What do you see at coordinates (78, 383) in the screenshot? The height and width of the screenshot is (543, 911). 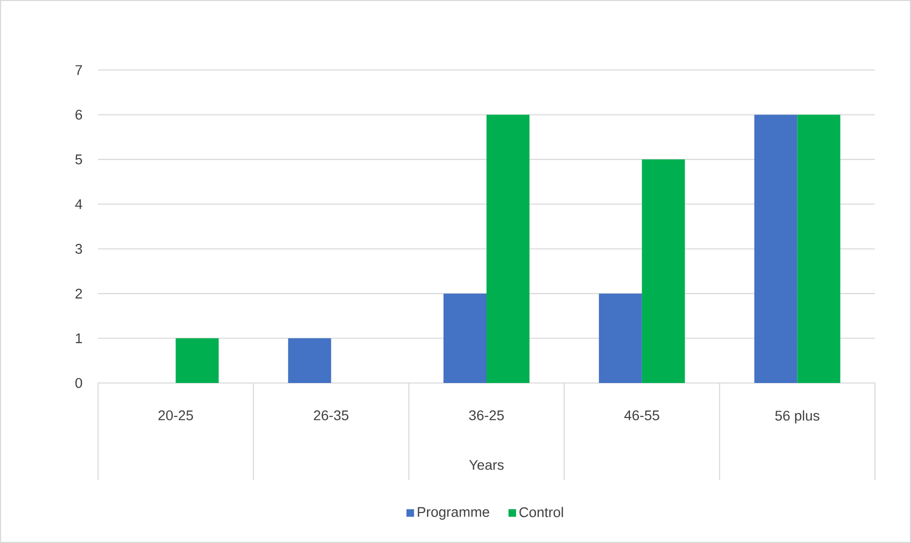 I see `y-tick-label: 0` at bounding box center [78, 383].